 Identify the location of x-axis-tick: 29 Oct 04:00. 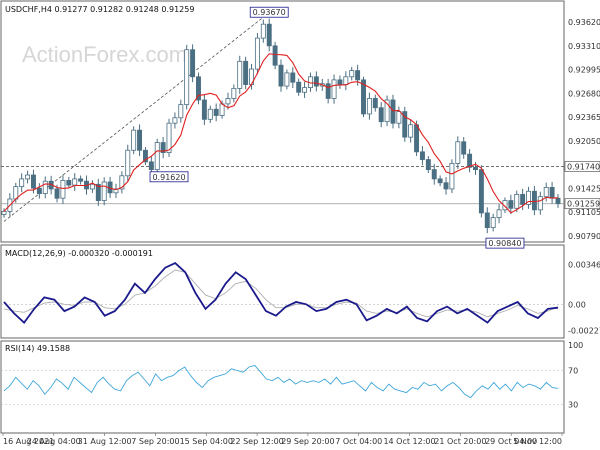
(511, 441).